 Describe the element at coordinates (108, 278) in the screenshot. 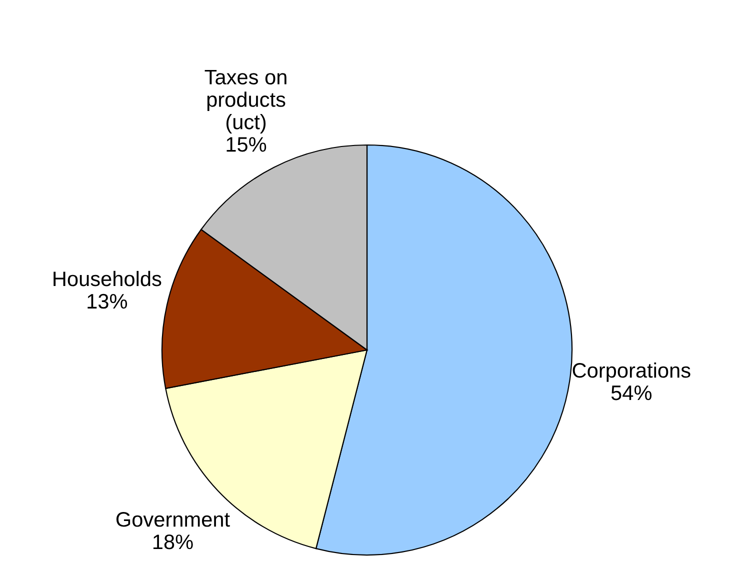

I see `slice-label: Households` at that location.